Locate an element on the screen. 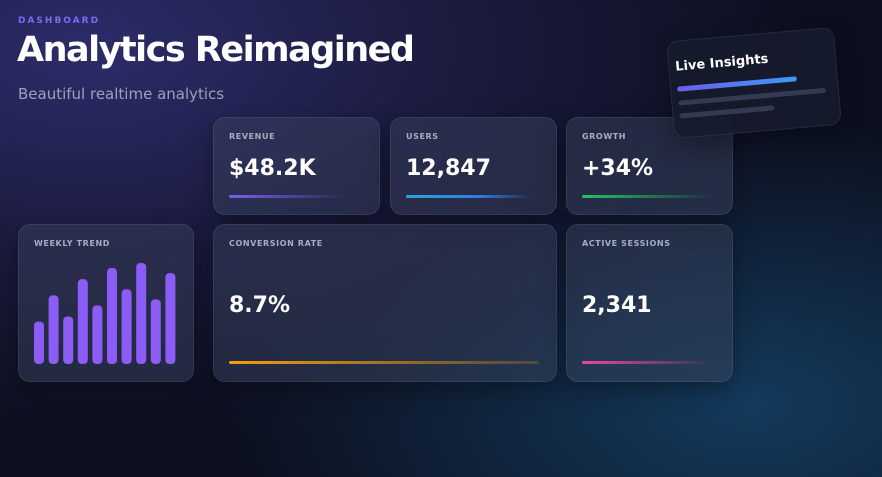  card-value: 2,341 is located at coordinates (617, 305).